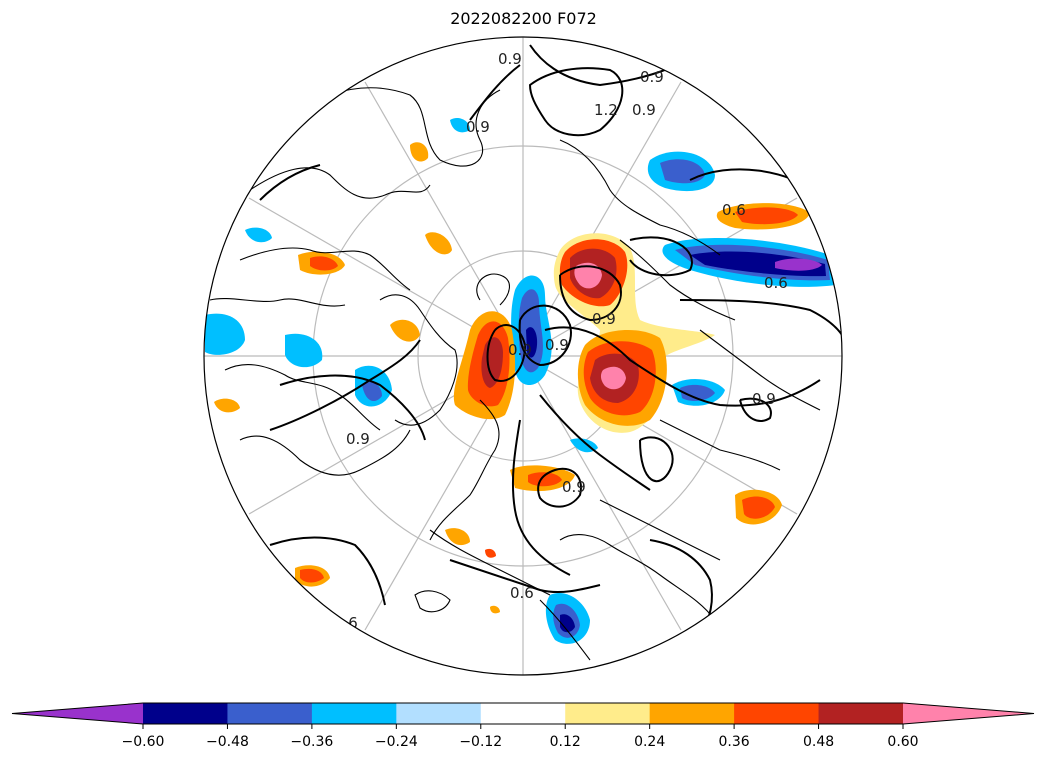  Describe the element at coordinates (606, 110) in the screenshot. I see `contour-label: 1.2` at that location.